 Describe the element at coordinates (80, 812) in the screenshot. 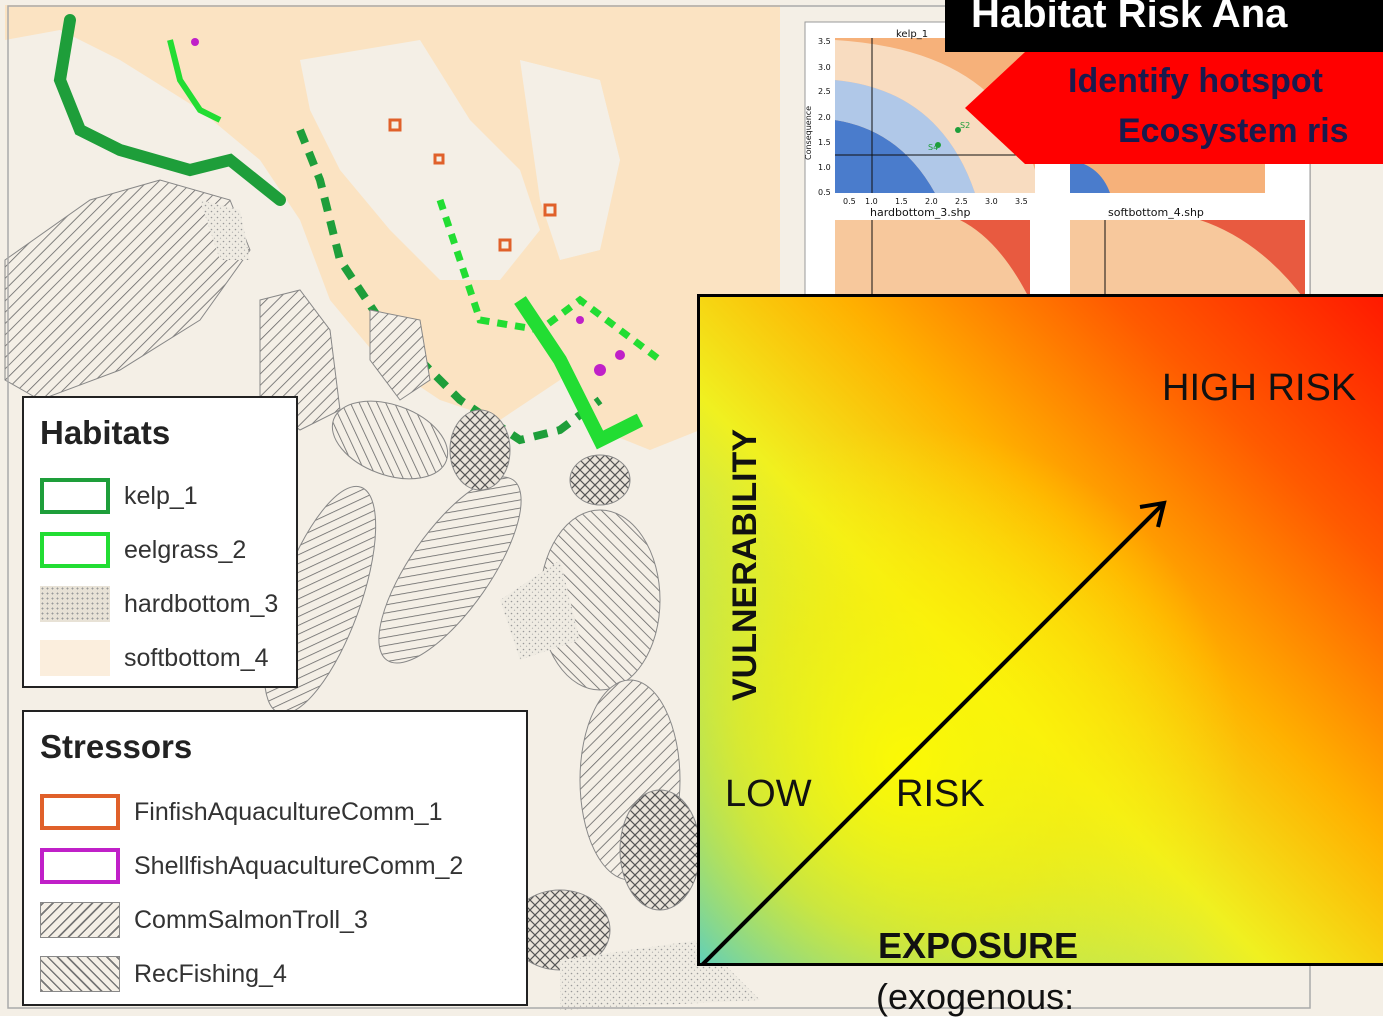

I see `finfish-swatch` at that location.